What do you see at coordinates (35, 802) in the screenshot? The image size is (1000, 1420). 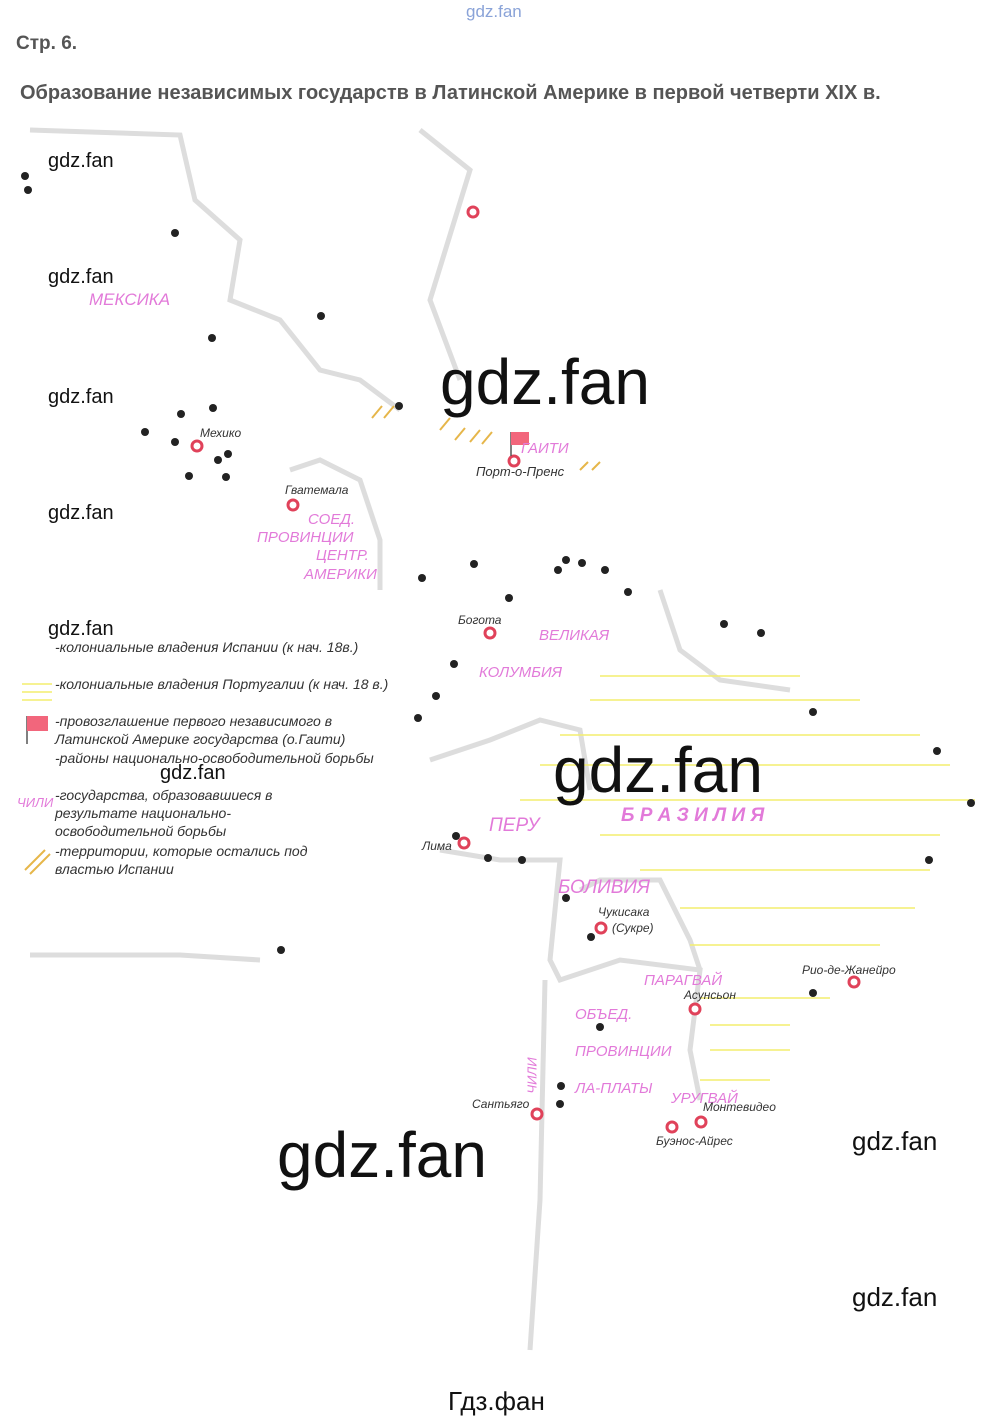 I see `legend-sample: ЧИЛИ` at bounding box center [35, 802].